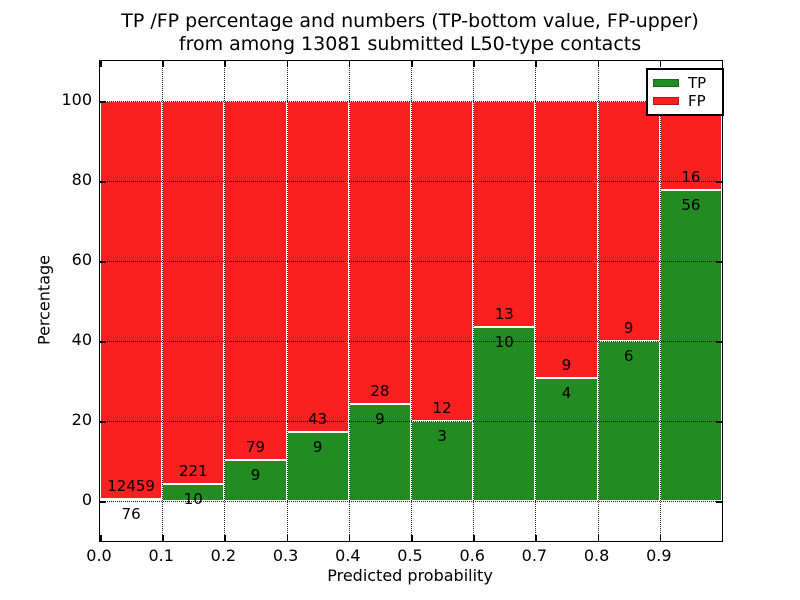 Image resolution: width=800 pixels, height=600 pixels. What do you see at coordinates (76, 99) in the screenshot?
I see `y-tick-label: 100` at bounding box center [76, 99].